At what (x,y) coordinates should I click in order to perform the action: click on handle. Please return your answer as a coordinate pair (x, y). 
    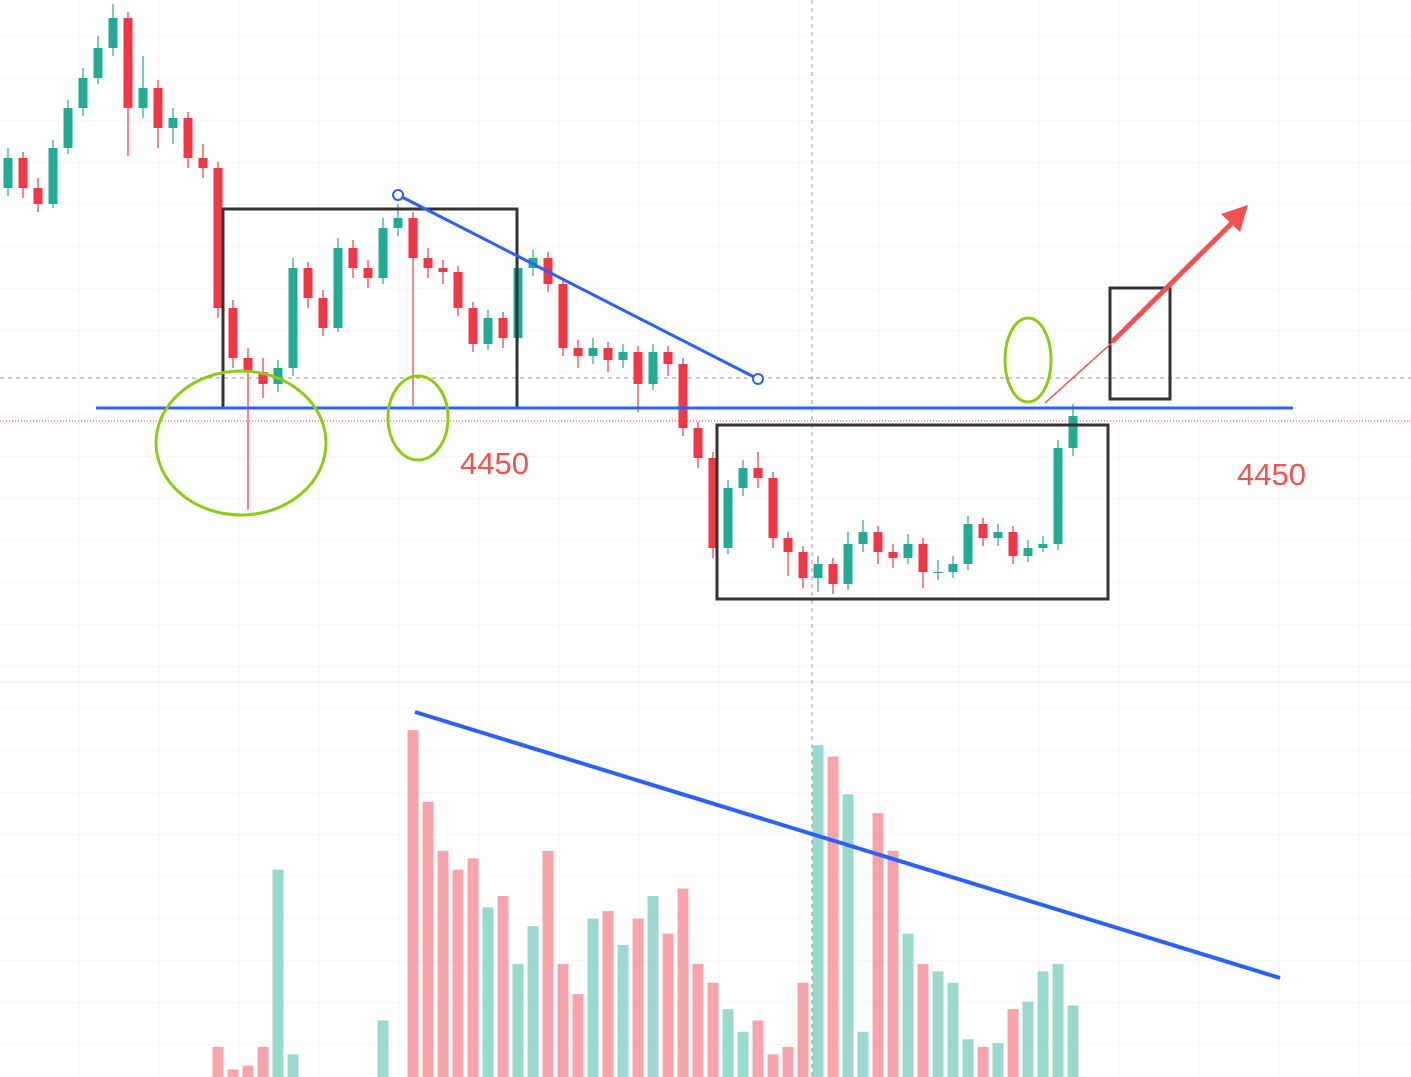
    Looking at the image, I should click on (398, 195).